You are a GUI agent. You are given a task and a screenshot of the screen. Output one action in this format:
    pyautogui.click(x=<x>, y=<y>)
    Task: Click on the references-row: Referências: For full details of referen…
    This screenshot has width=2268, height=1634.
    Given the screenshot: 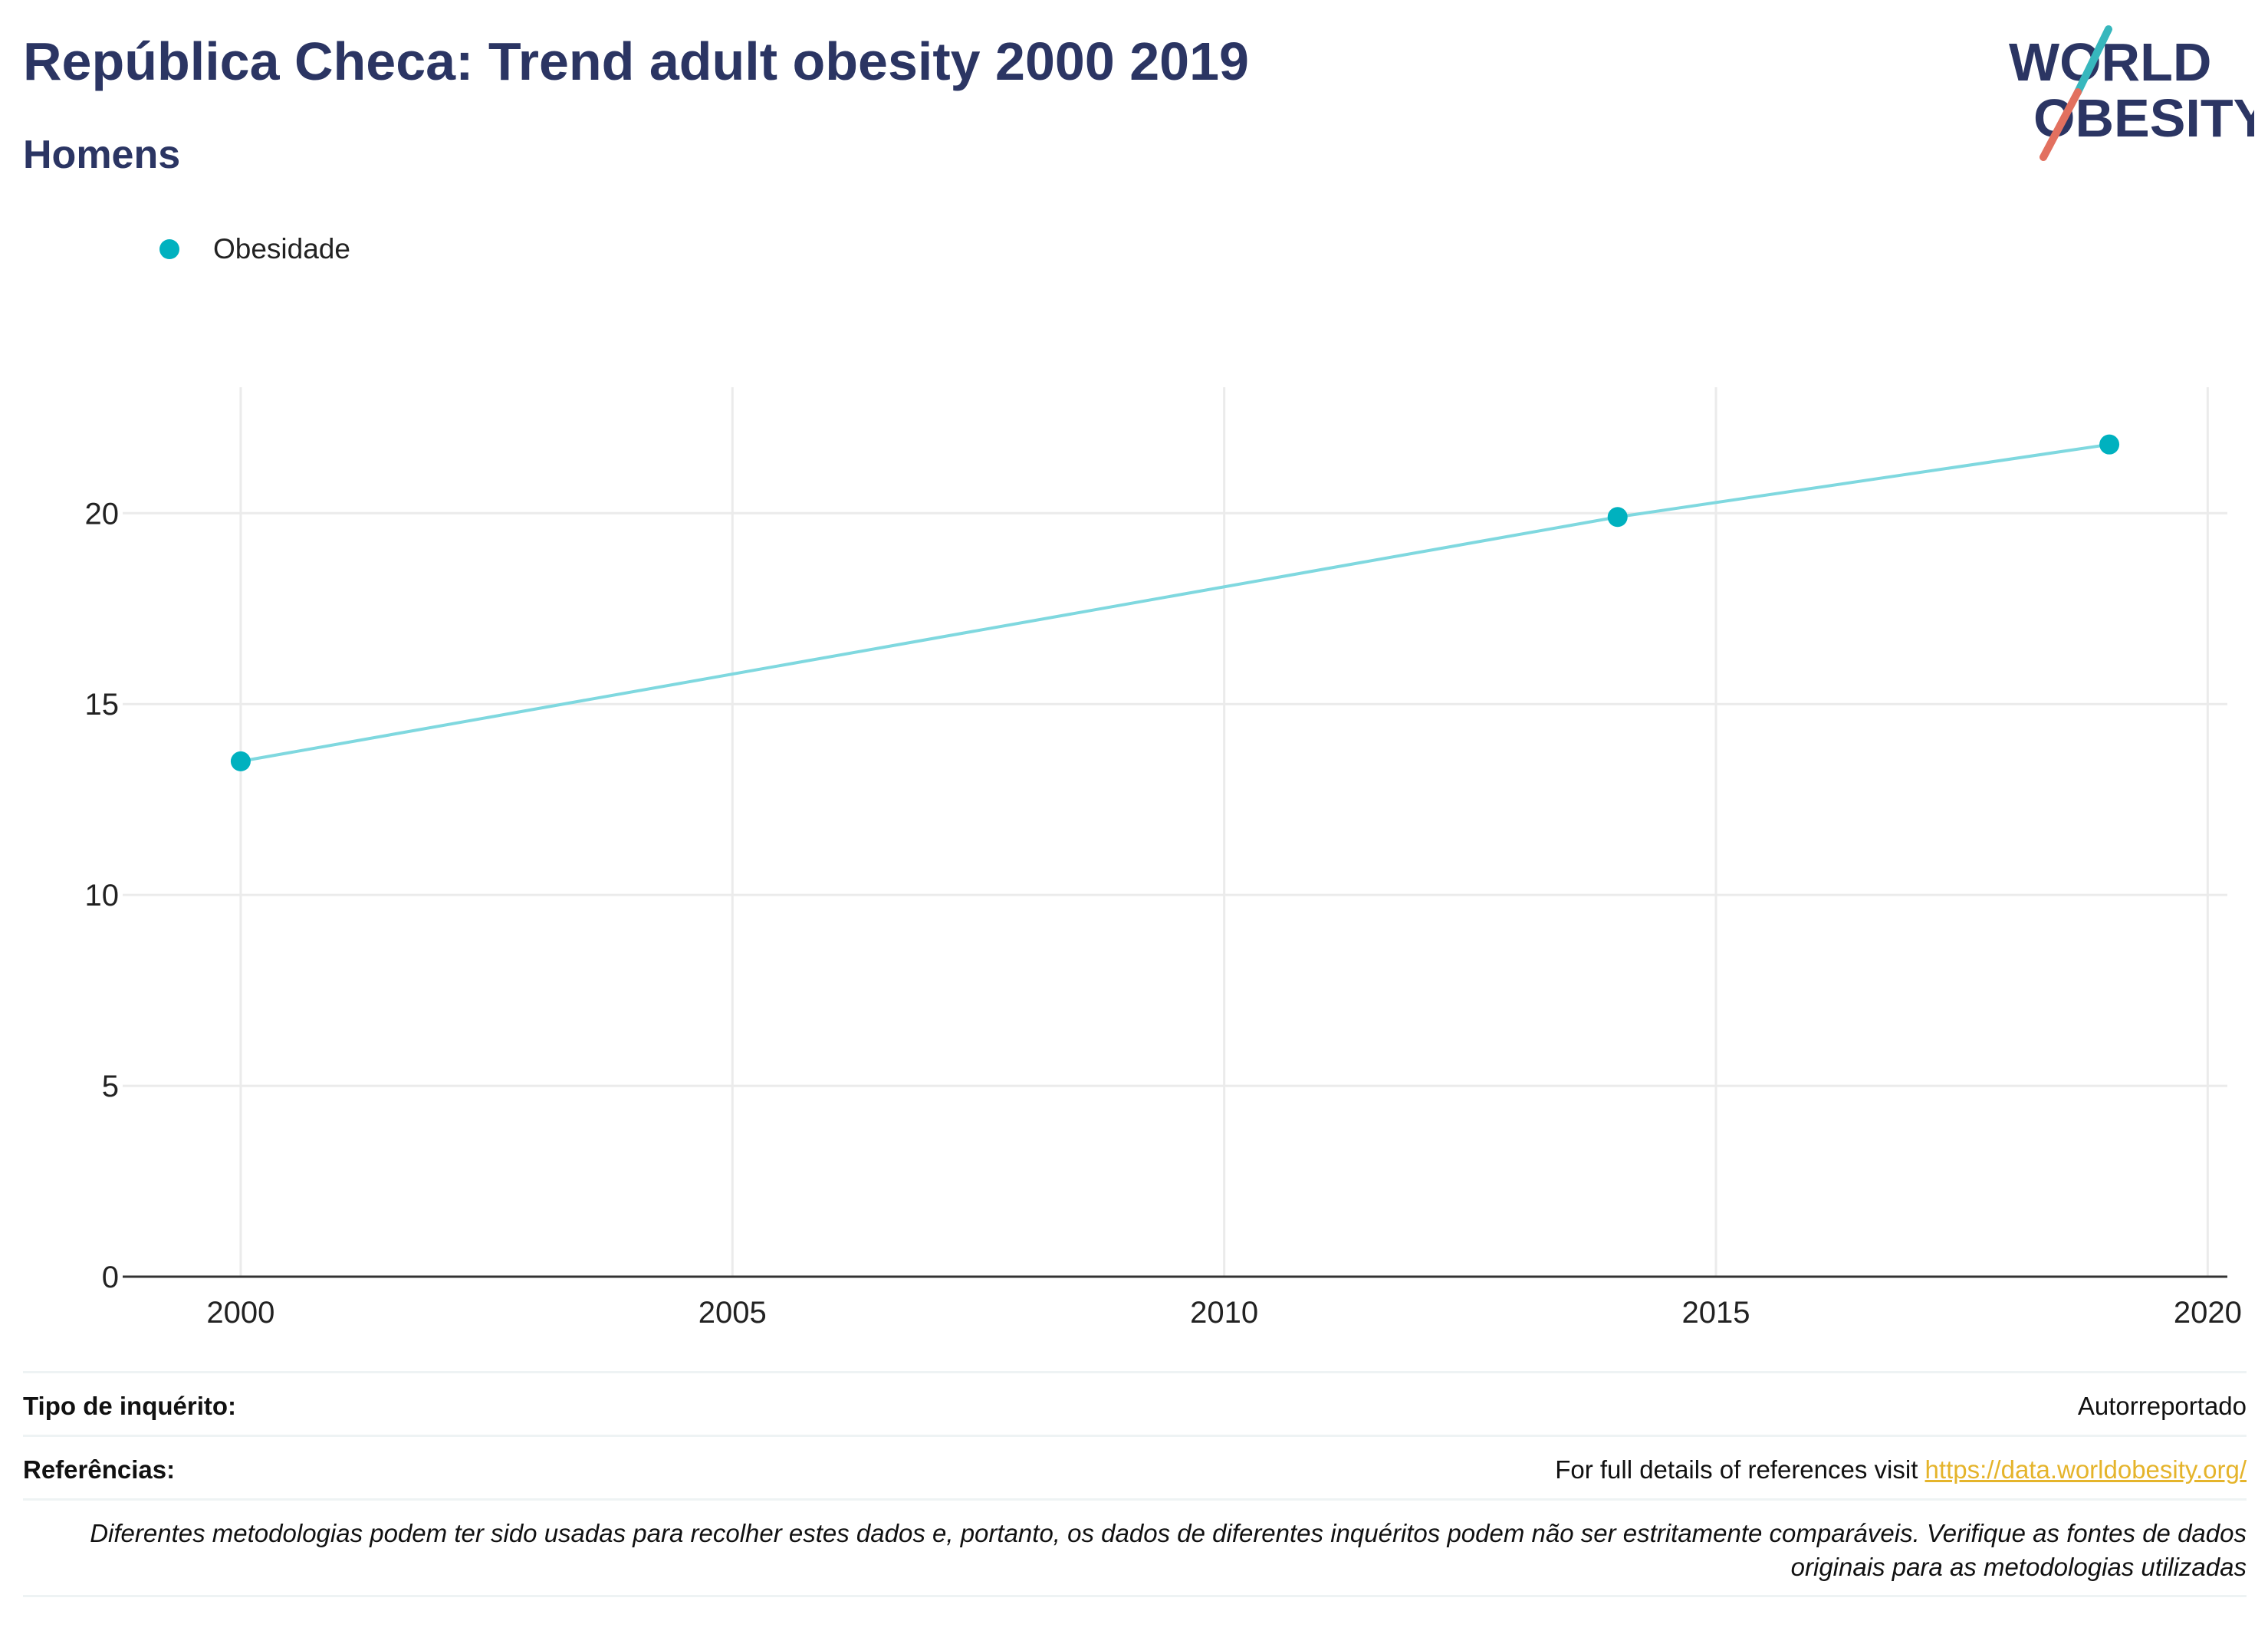 What is the action you would take?
    pyautogui.click(x=1135, y=1470)
    